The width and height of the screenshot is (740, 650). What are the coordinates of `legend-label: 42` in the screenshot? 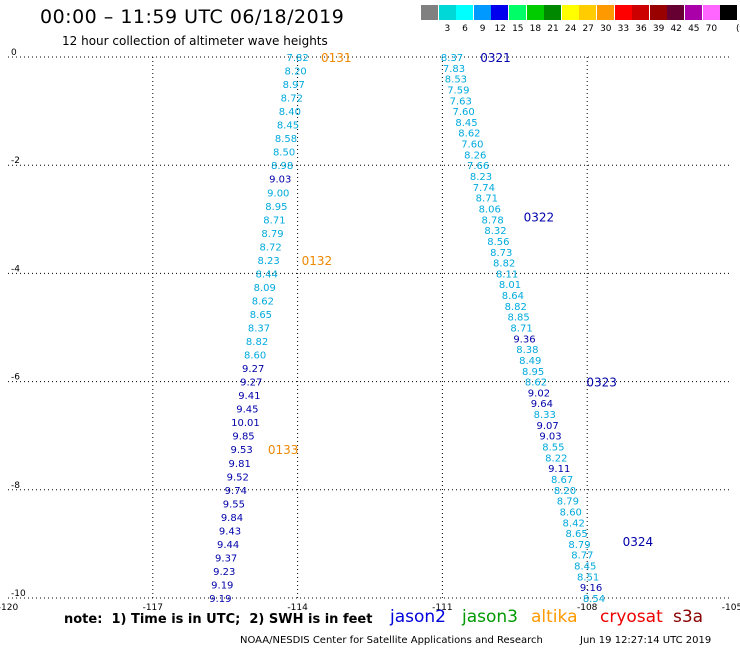 It's located at (676, 29).